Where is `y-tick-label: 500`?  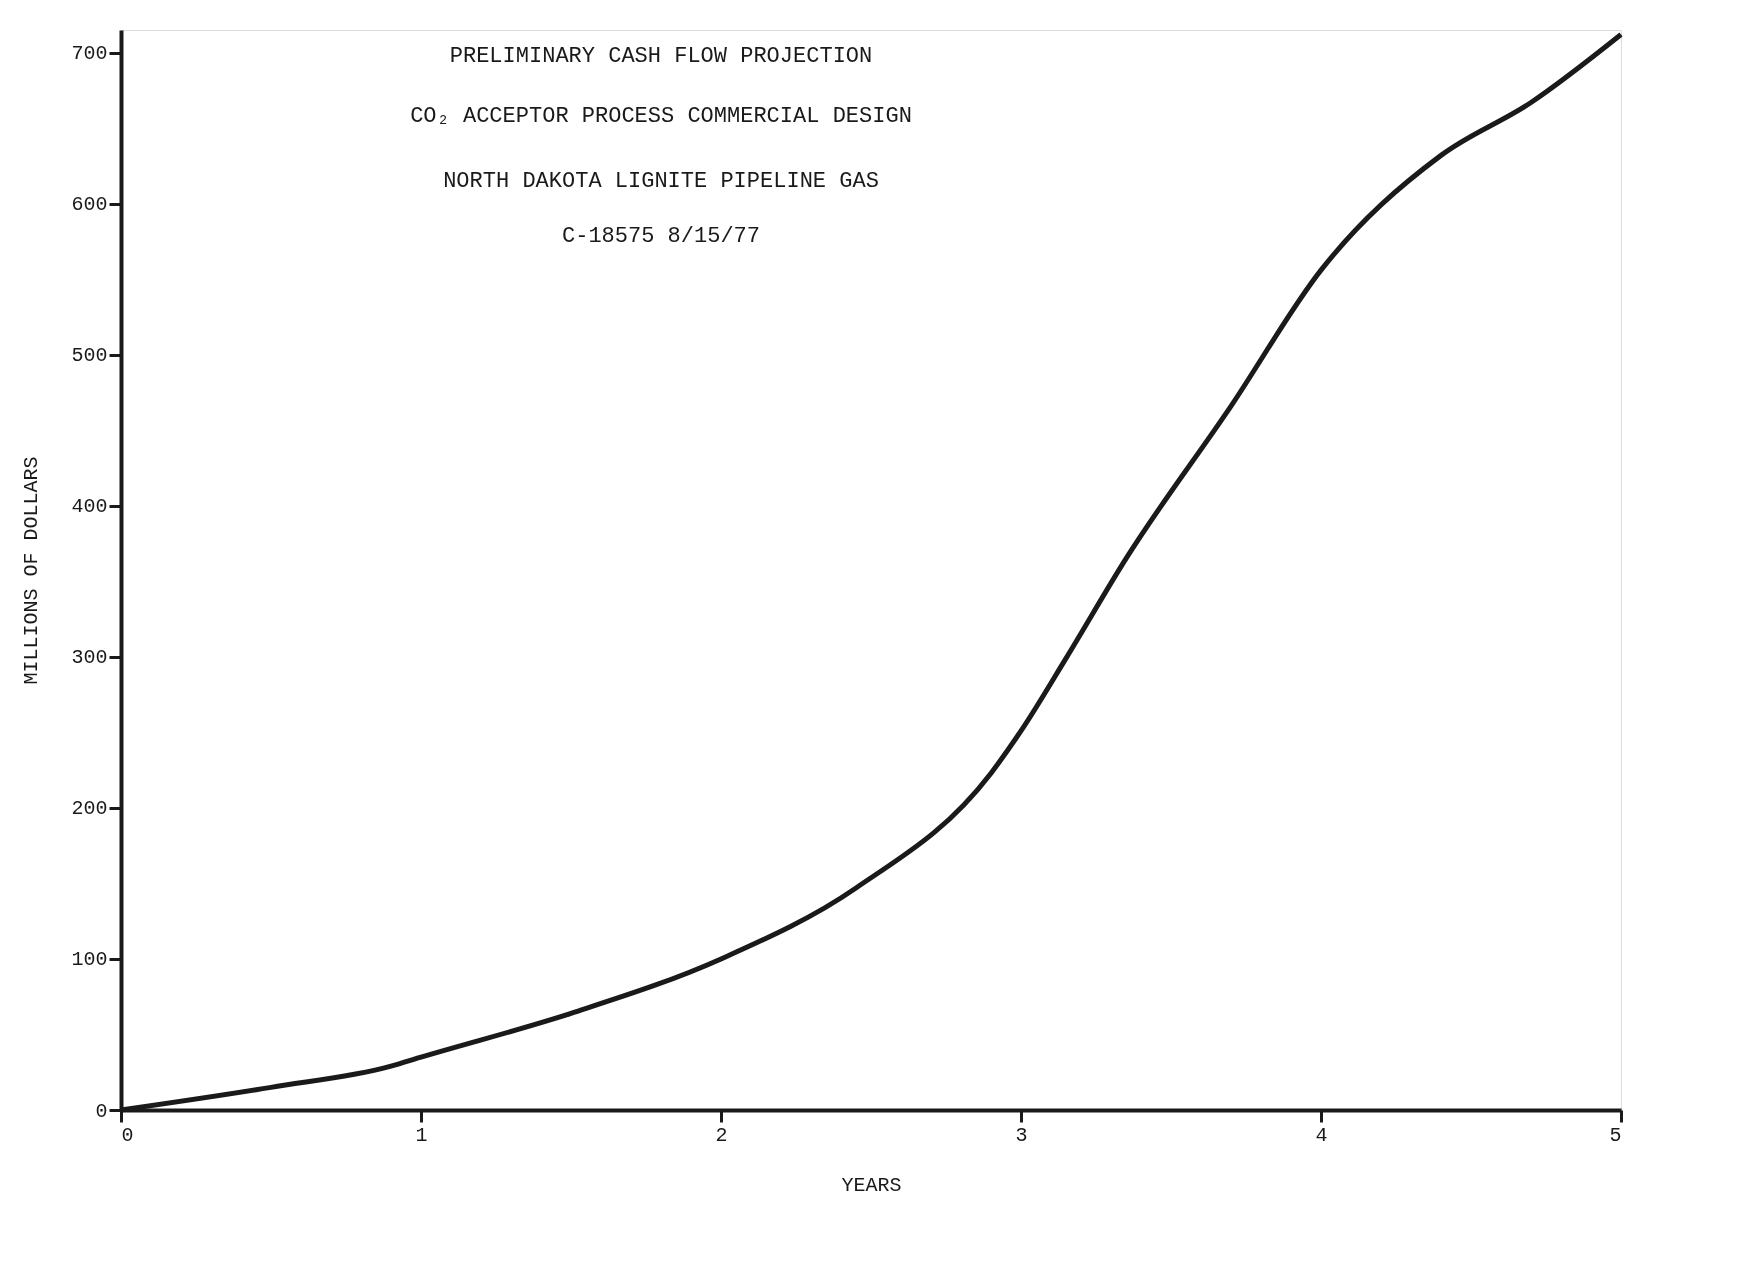
y-tick-label: 500 is located at coordinates (89, 356).